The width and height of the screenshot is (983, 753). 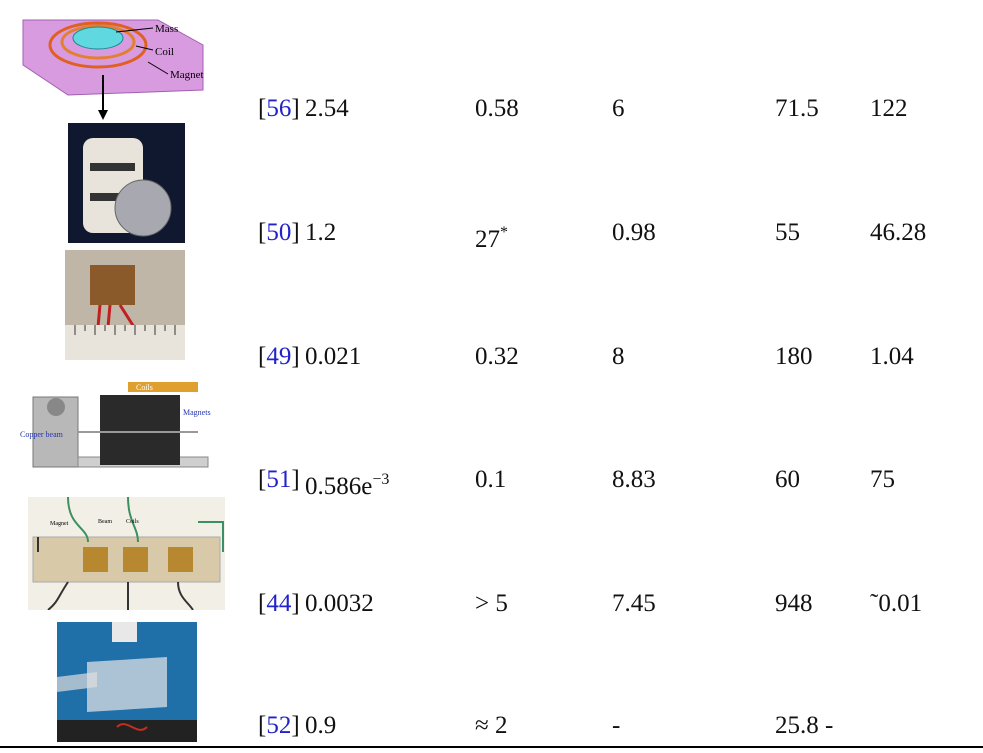 I want to click on table-cell: 0.98, so click(x=634, y=232).